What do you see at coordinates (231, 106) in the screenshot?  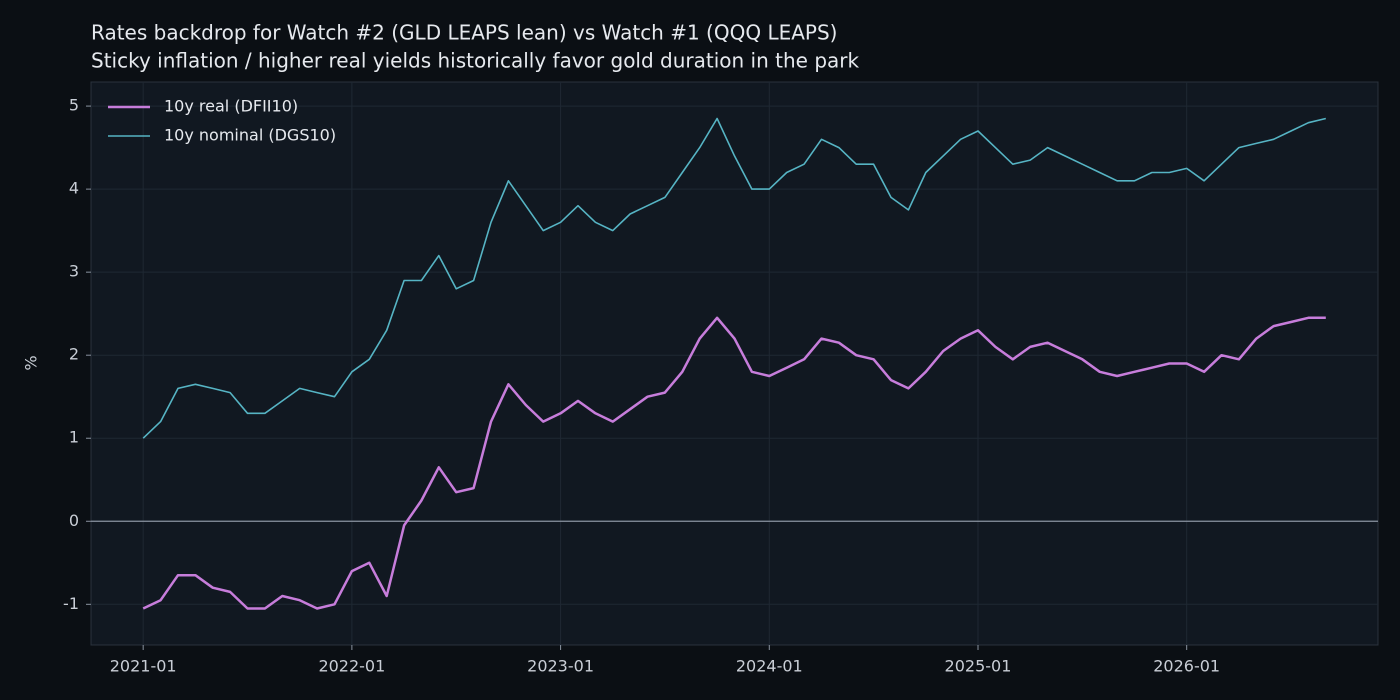 I see `legend-label: 10y real (DFII10)` at bounding box center [231, 106].